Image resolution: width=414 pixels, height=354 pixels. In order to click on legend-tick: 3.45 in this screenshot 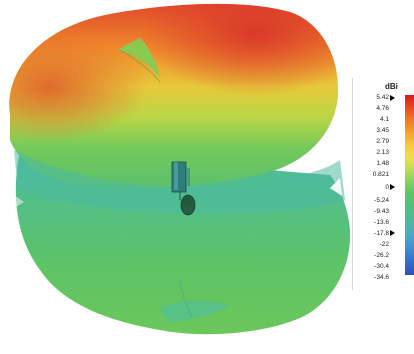, I will do `click(382, 130)`.